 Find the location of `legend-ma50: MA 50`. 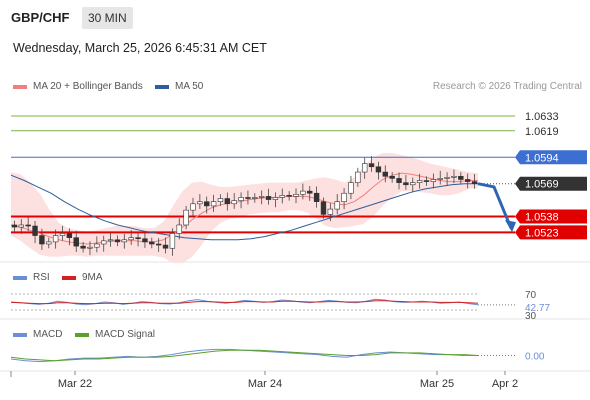

legend-ma50: MA 50 is located at coordinates (179, 86).